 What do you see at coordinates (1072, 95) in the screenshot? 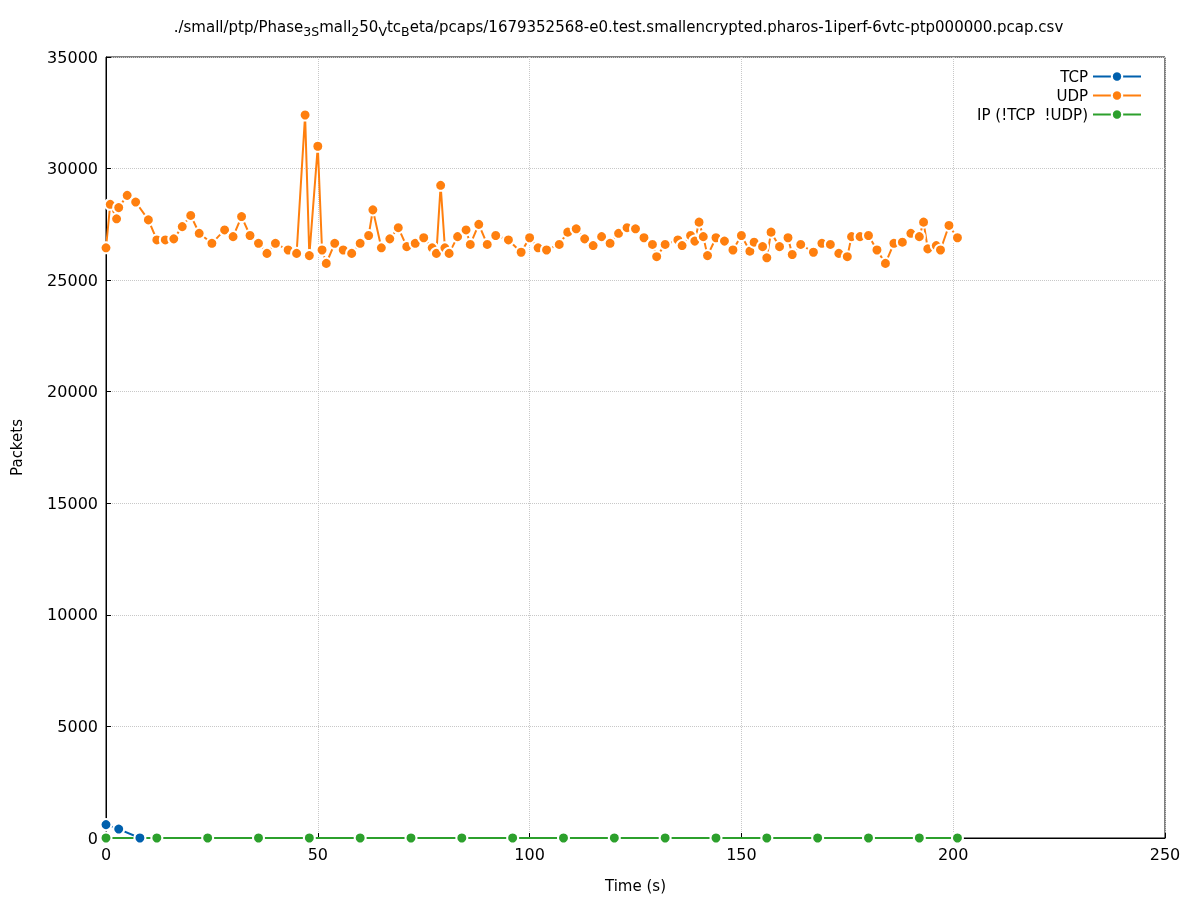
I see `legend-label: UDP` at bounding box center [1072, 95].